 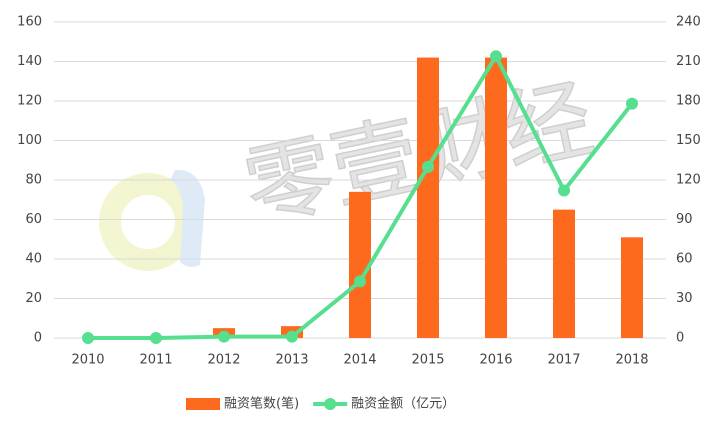 What do you see at coordinates (688, 140) in the screenshot?
I see `y2-tick-label: 150` at bounding box center [688, 140].